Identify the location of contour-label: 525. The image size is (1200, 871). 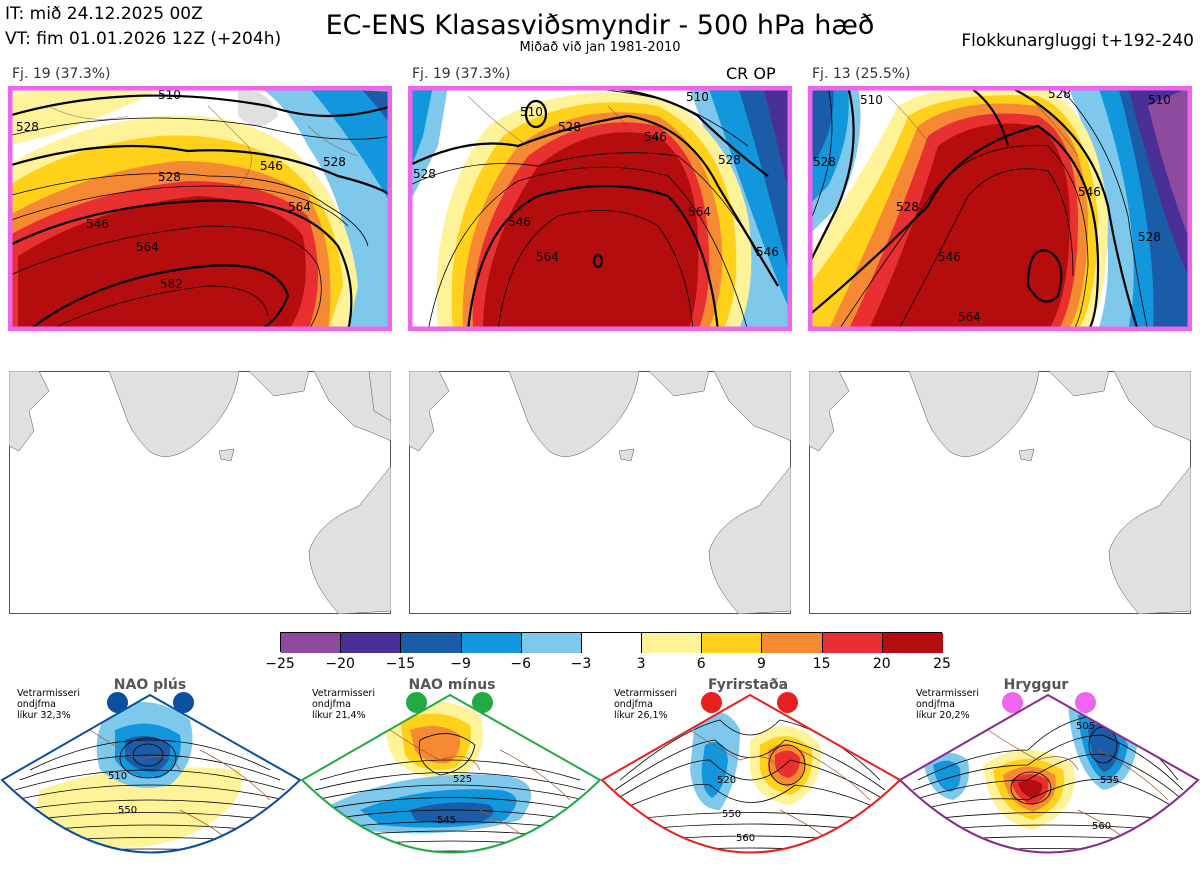
(462, 779).